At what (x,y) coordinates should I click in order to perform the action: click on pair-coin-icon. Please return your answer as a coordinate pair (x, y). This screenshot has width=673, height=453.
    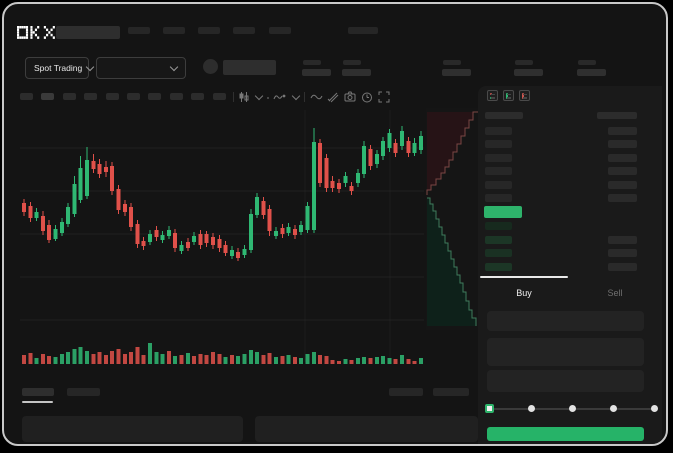
    Looking at the image, I should click on (210, 66).